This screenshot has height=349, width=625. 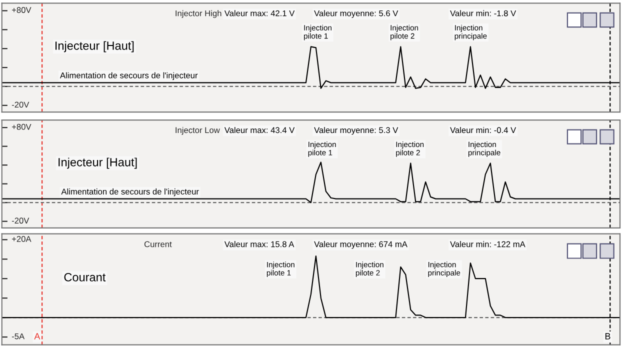 What do you see at coordinates (607, 336) in the screenshot?
I see `annotation: B` at bounding box center [607, 336].